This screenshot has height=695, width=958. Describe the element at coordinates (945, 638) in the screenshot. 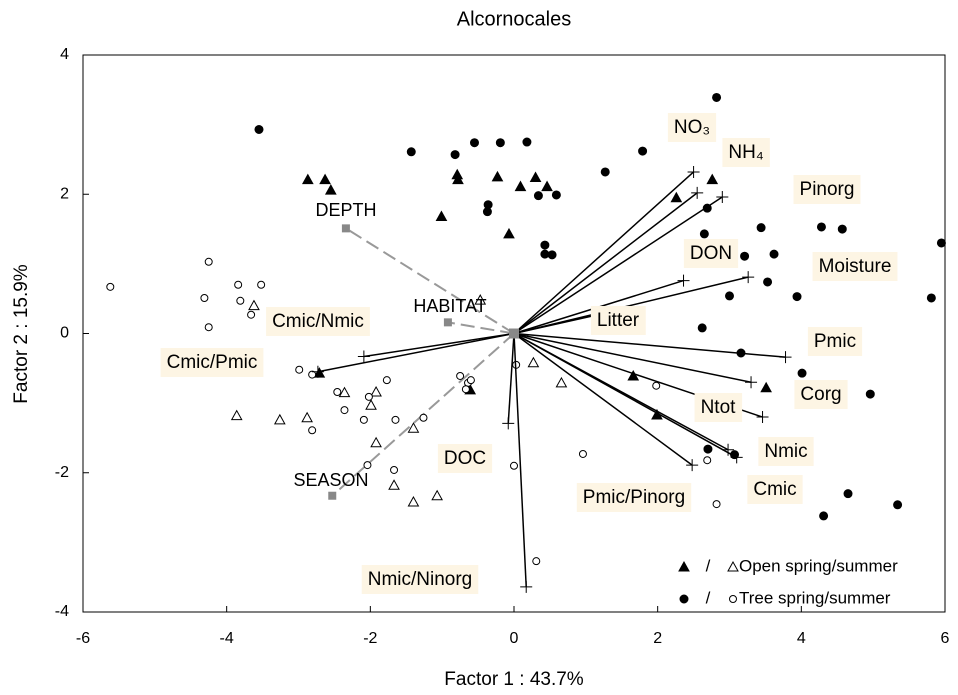

I see `x-tick-label: 6` at that location.